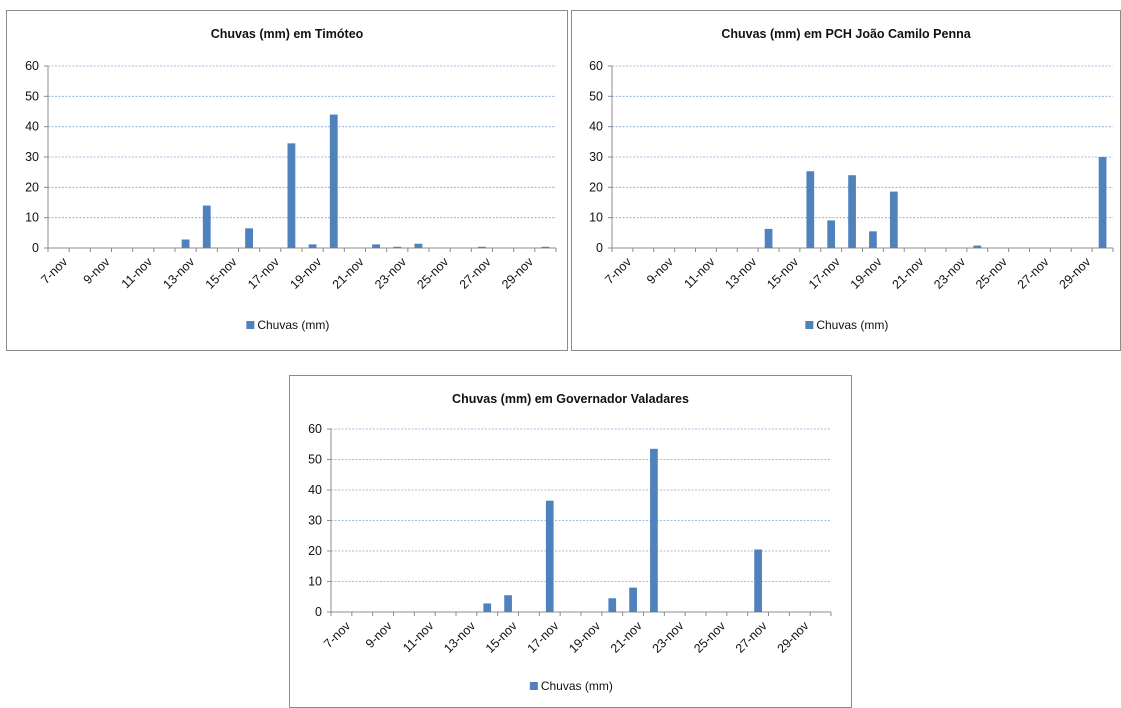 The image size is (1121, 708). Describe the element at coordinates (846, 34) in the screenshot. I see `chart-title: Chuvas (mm) em PCH João Camilo Penna` at that location.